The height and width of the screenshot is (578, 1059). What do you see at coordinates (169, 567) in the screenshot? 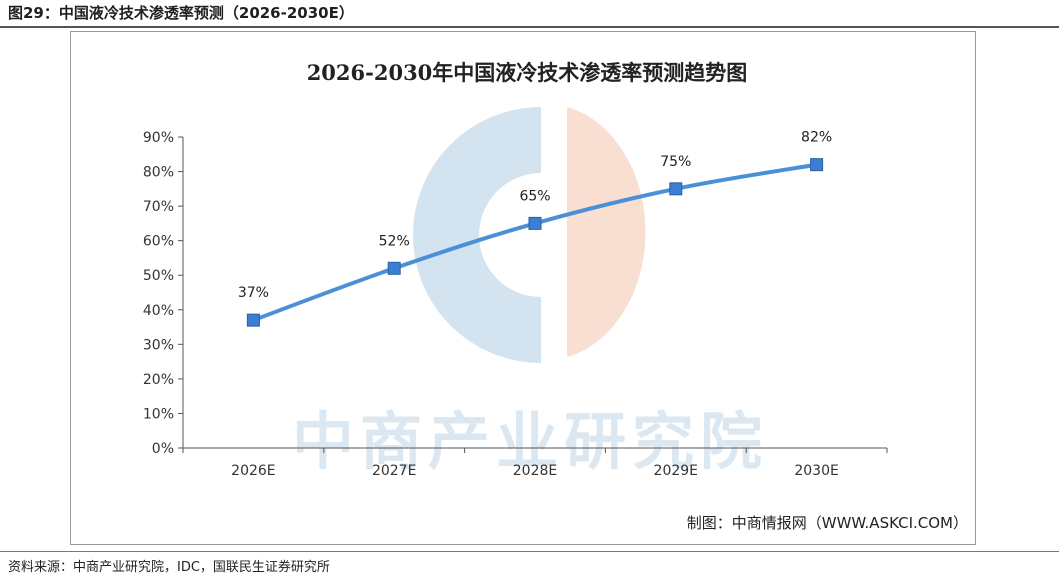
I see `source-note: 资料来源：中商产业研究院，IDC，国联民生证券研究所` at bounding box center [169, 567].